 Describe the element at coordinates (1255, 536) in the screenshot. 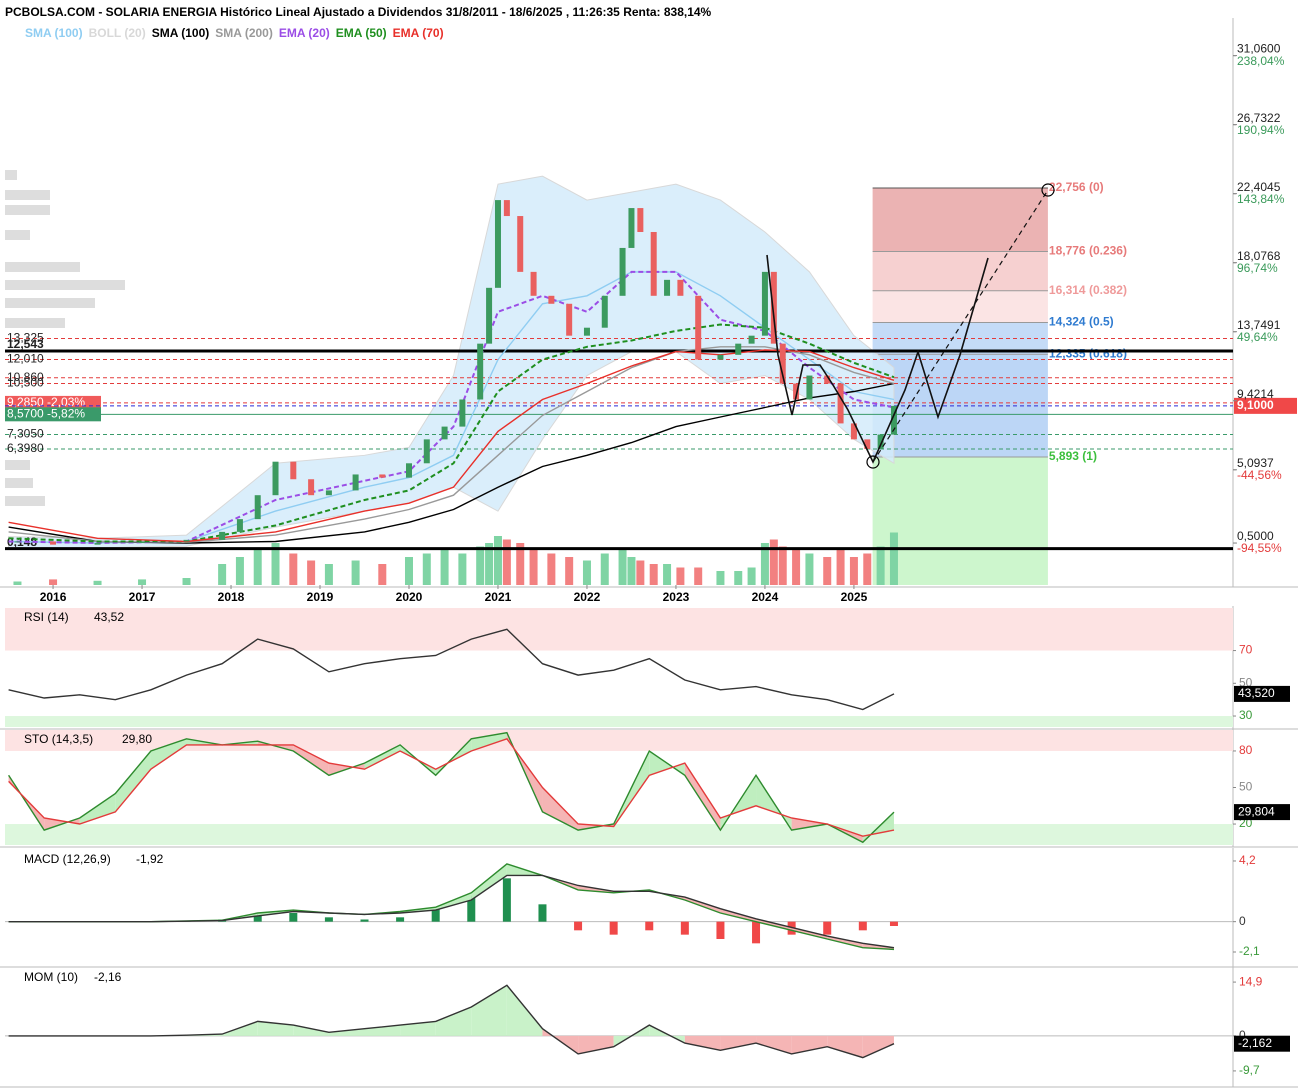

I see `y-tick-label: 0,5000` at that location.